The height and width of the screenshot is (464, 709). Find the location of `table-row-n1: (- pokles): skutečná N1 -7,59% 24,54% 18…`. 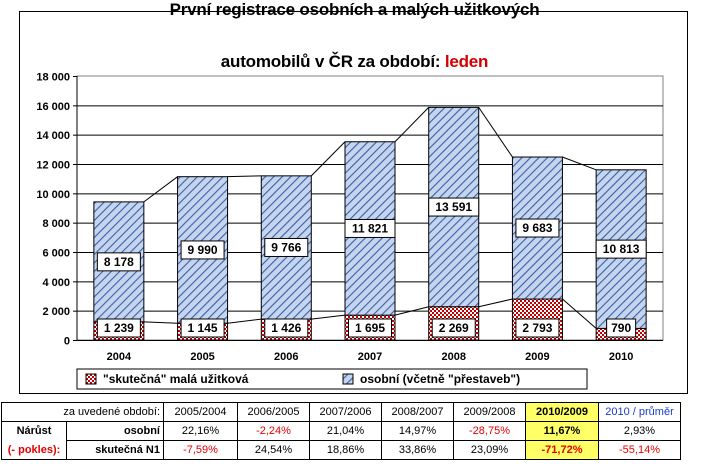

table-row-n1: (- pokles): skutečná N1 -7,59% 24,54% 18… is located at coordinates (341, 450).